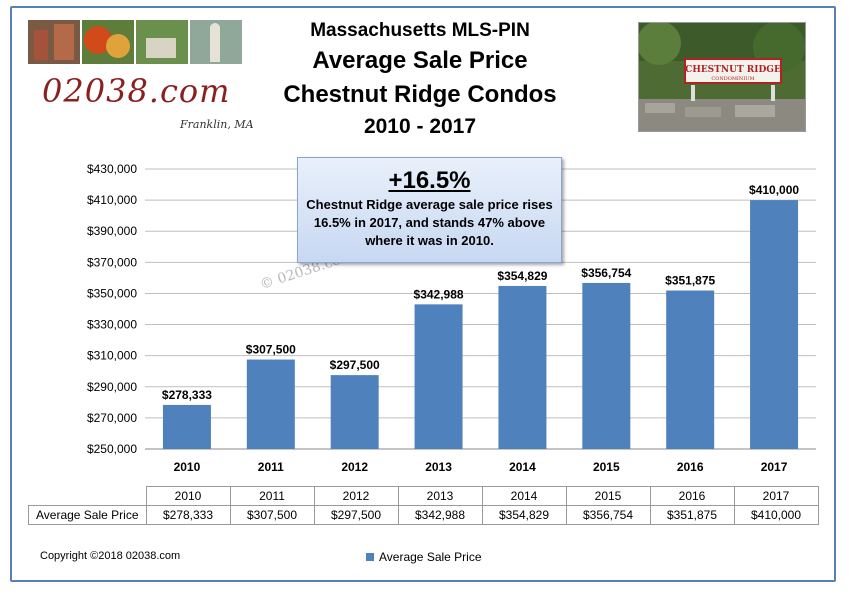 This screenshot has width=849, height=594. I want to click on x-tick-label: 2012, so click(354, 467).